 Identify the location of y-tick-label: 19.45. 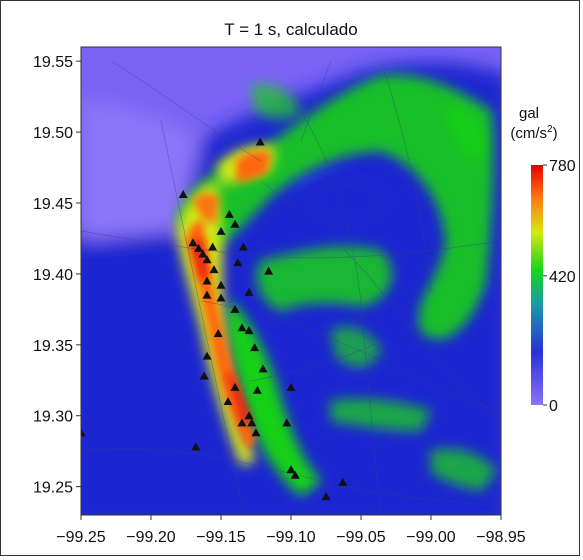
(53, 204).